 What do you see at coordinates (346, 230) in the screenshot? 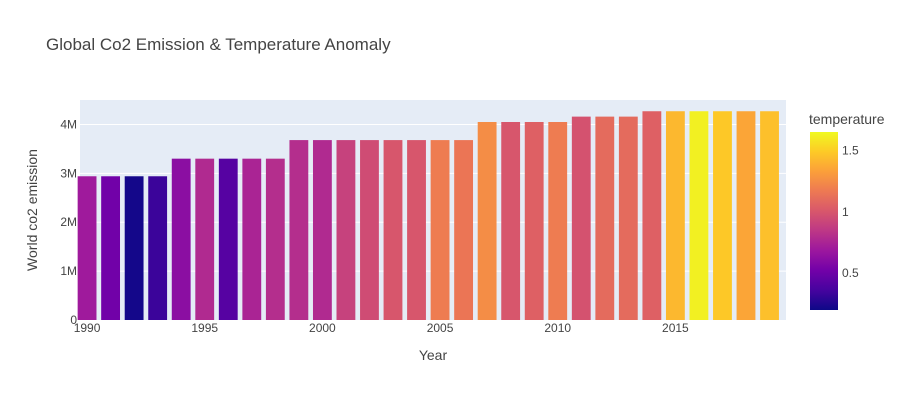
I see `bar-2001` at bounding box center [346, 230].